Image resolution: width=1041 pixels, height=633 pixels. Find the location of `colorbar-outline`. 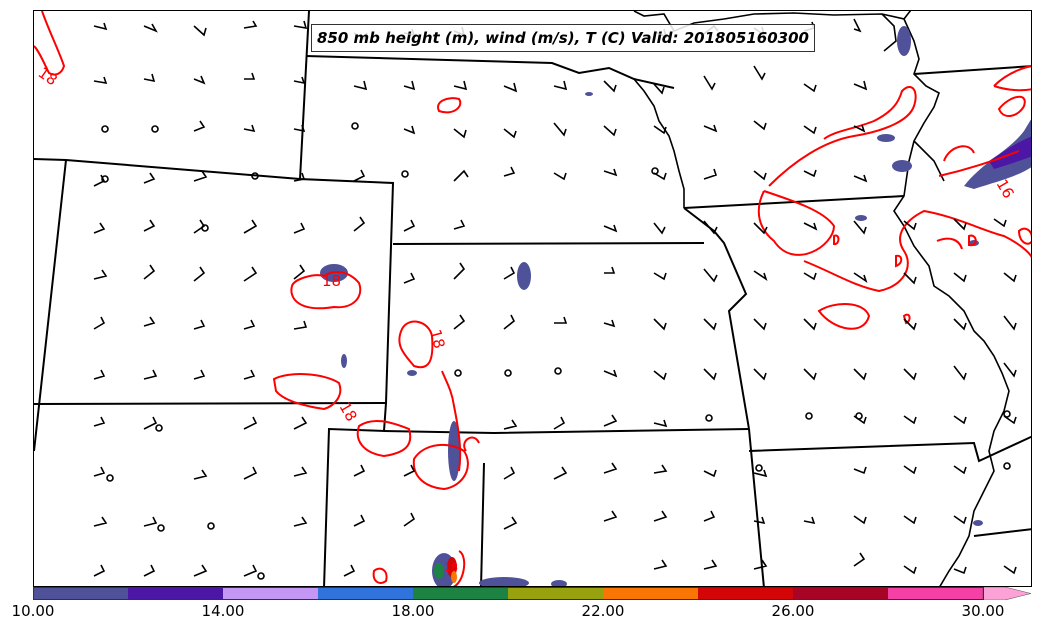

colorbar-outline is located at coordinates (508, 593).